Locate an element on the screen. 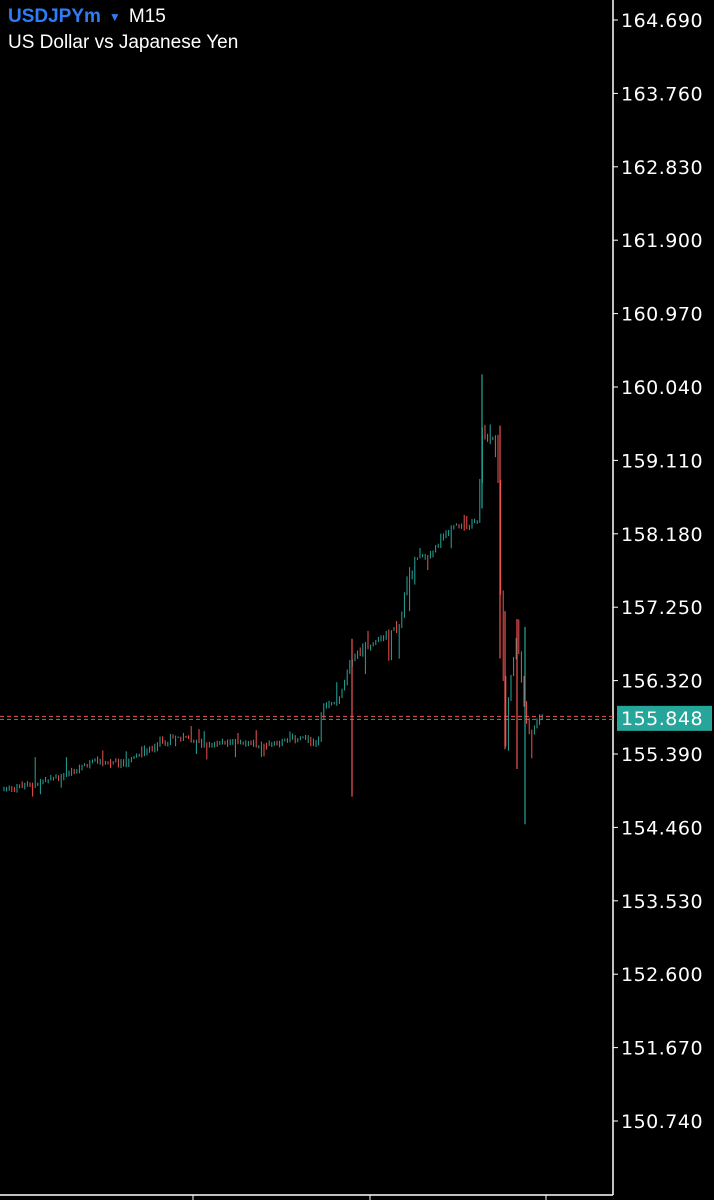  chart-header: USDJPYm ▼ M15 US Dollar vs Japanese Yen is located at coordinates (123, 30).